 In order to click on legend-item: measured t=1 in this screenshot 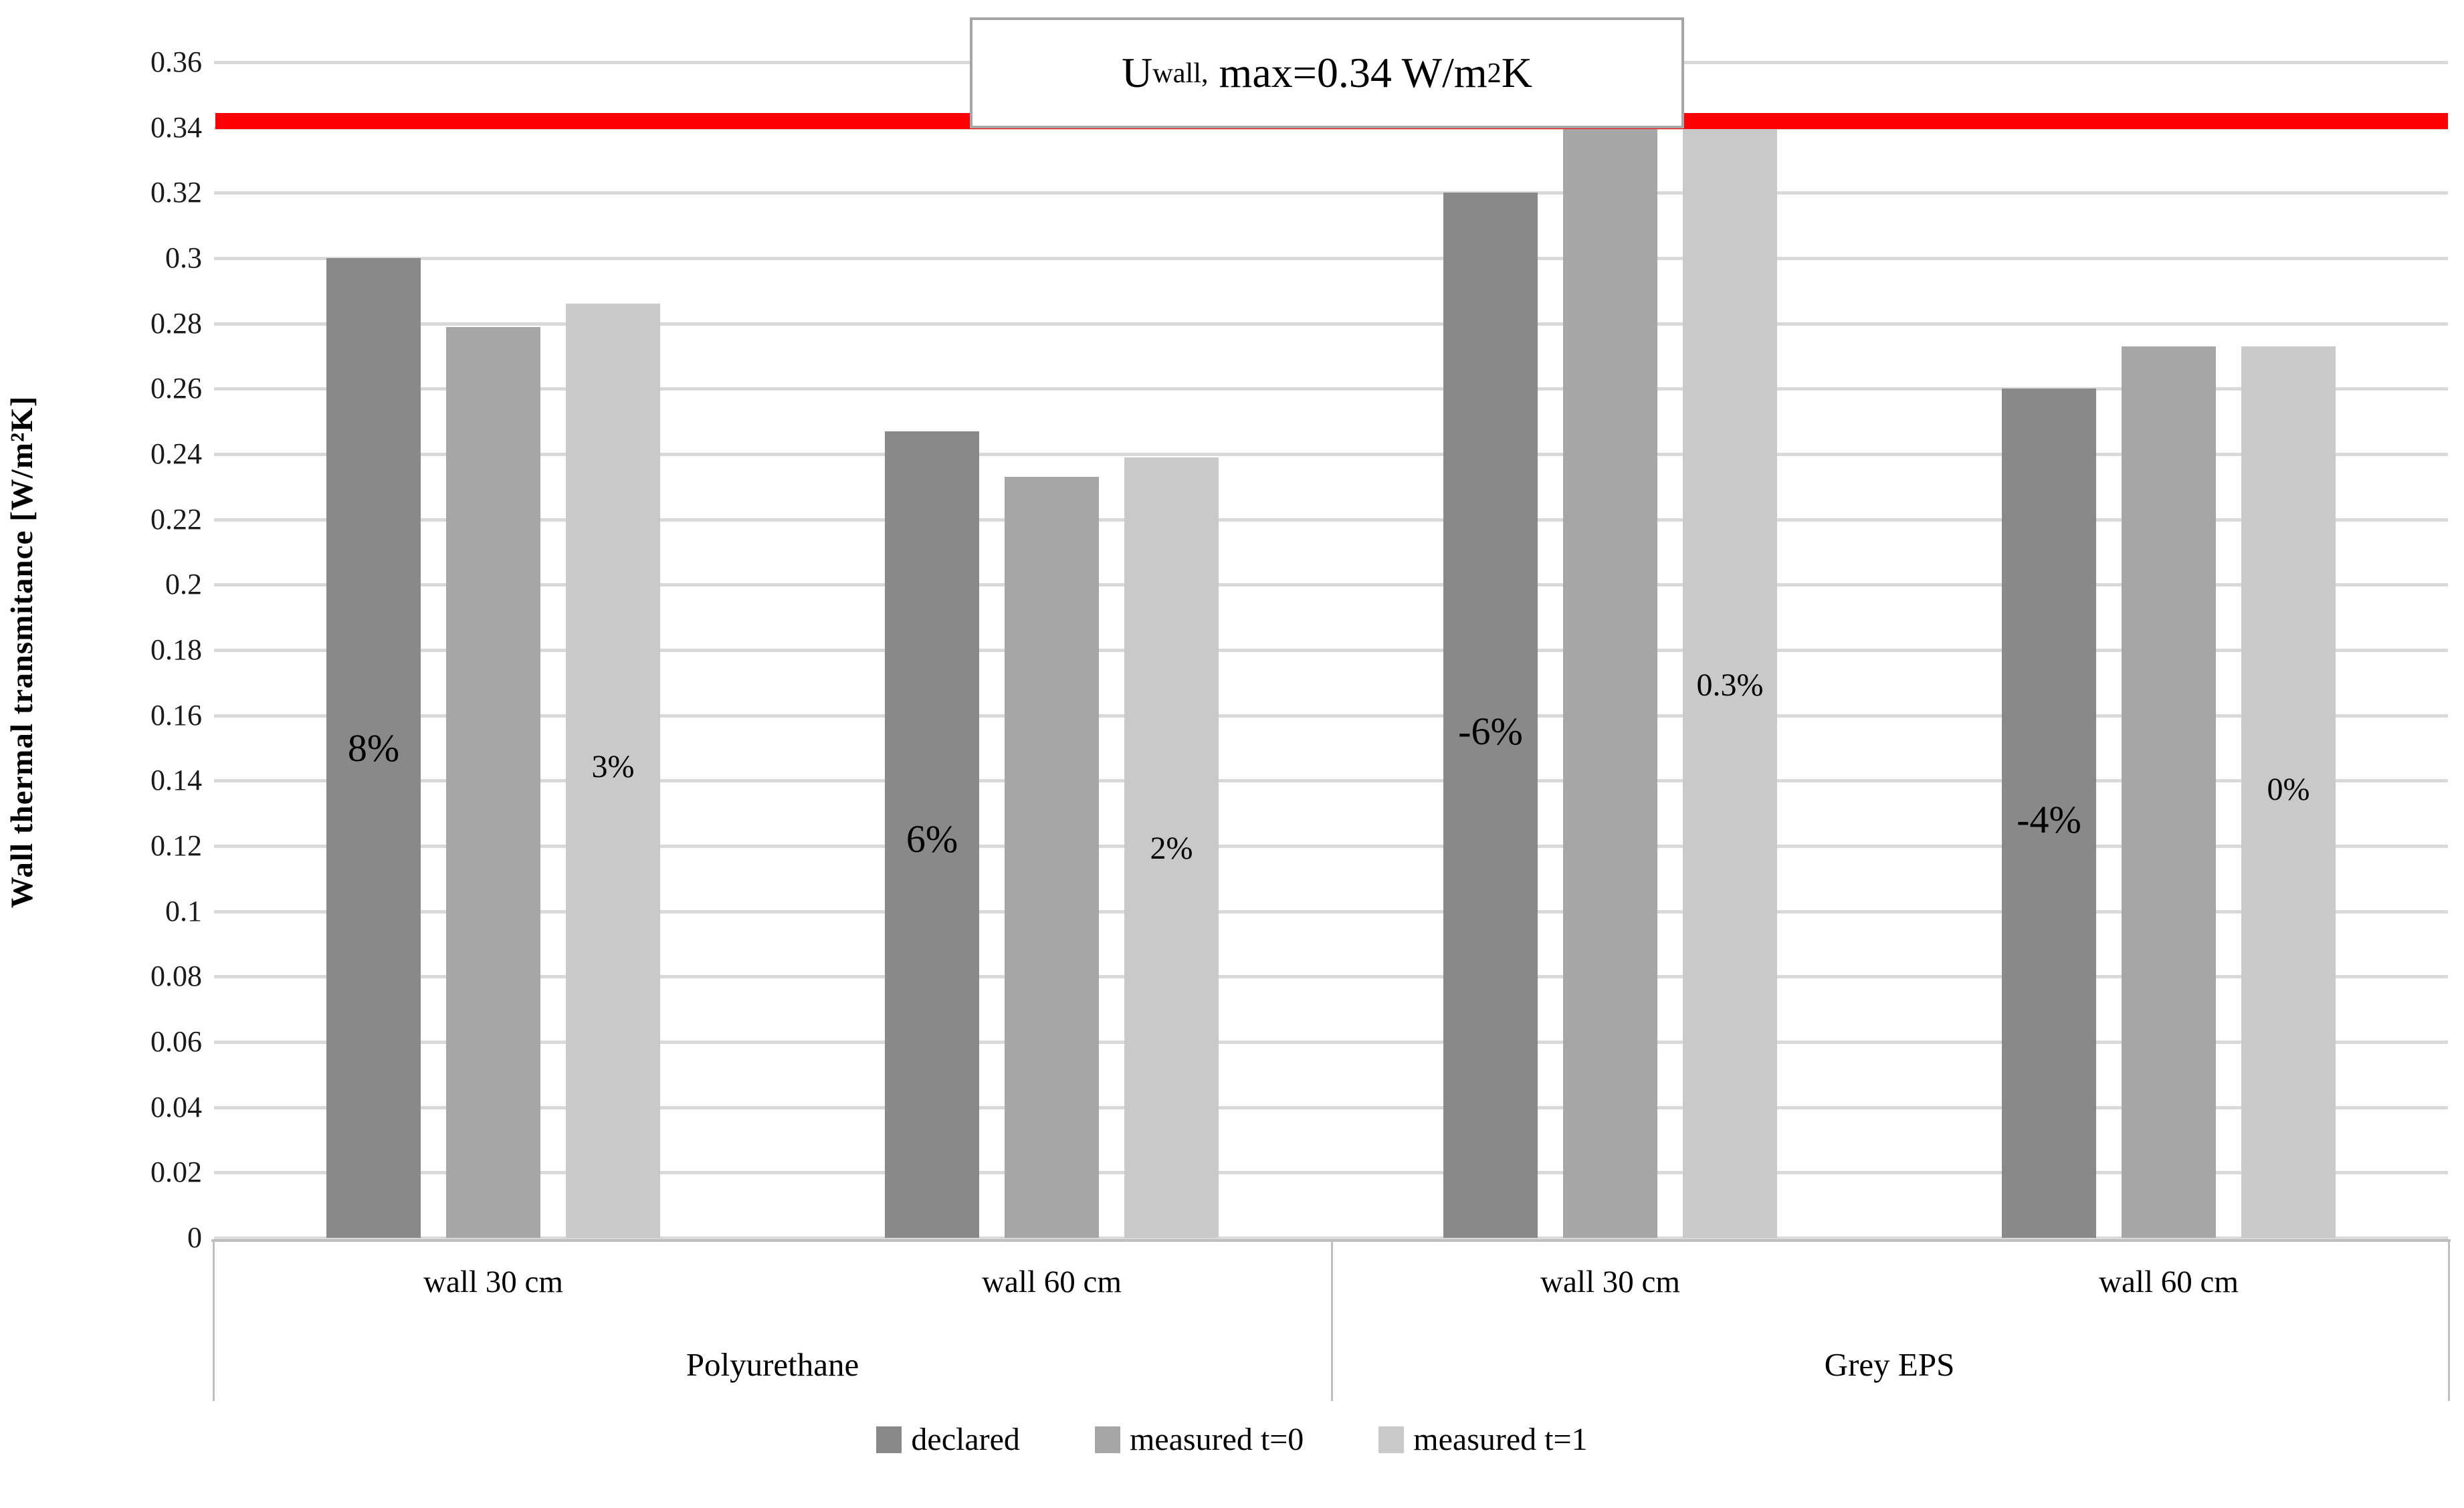, I will do `click(1483, 1439)`.